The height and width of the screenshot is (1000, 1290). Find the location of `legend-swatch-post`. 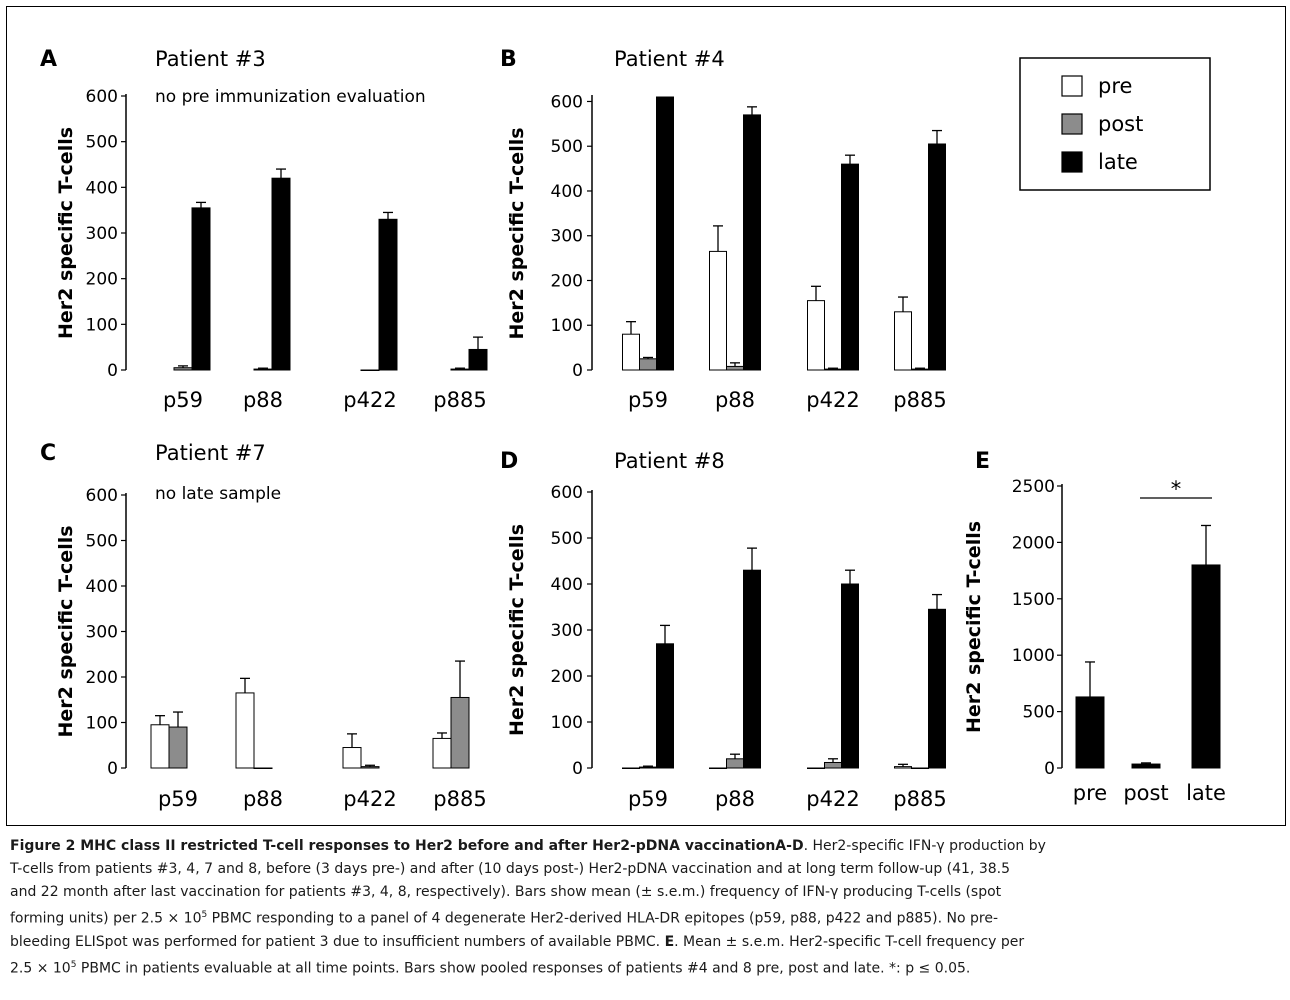

legend-swatch-post is located at coordinates (1072, 124).